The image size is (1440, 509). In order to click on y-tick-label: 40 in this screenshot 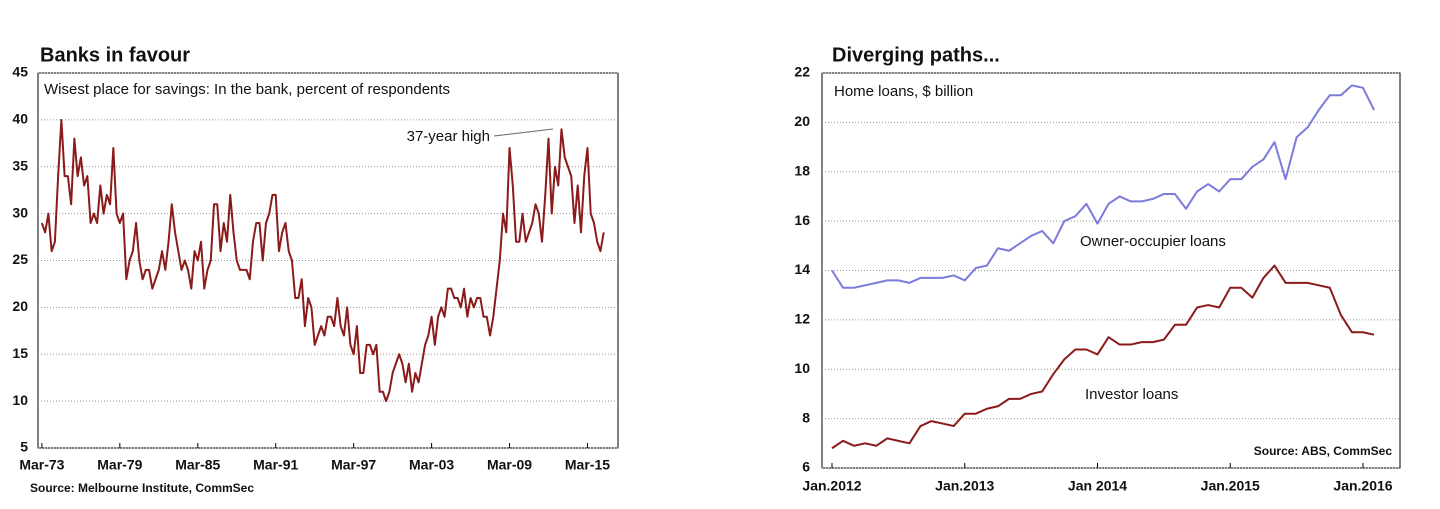, I will do `click(20, 119)`.